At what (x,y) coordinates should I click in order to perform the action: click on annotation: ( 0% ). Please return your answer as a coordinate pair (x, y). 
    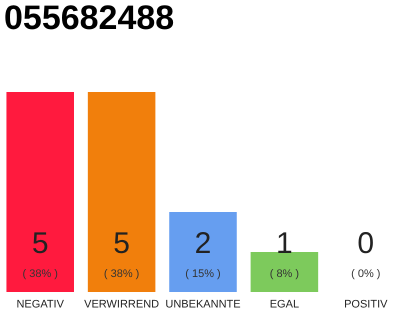
    Looking at the image, I should click on (365, 274).